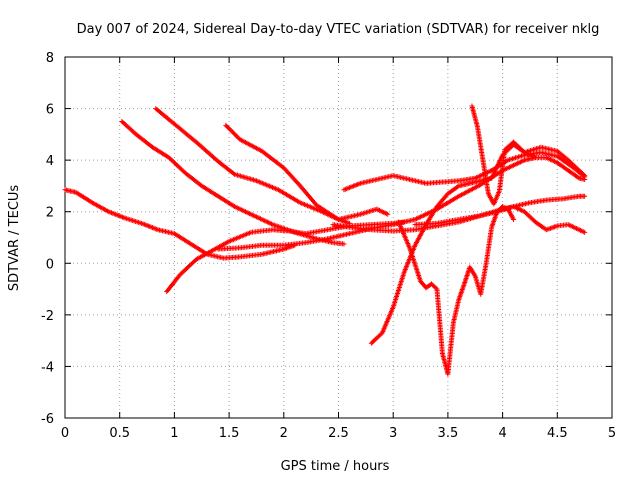 Image resolution: width=640 pixels, height=480 pixels. Describe the element at coordinates (335, 466) in the screenshot. I see `x-axis-label: GPS time / hours` at that location.